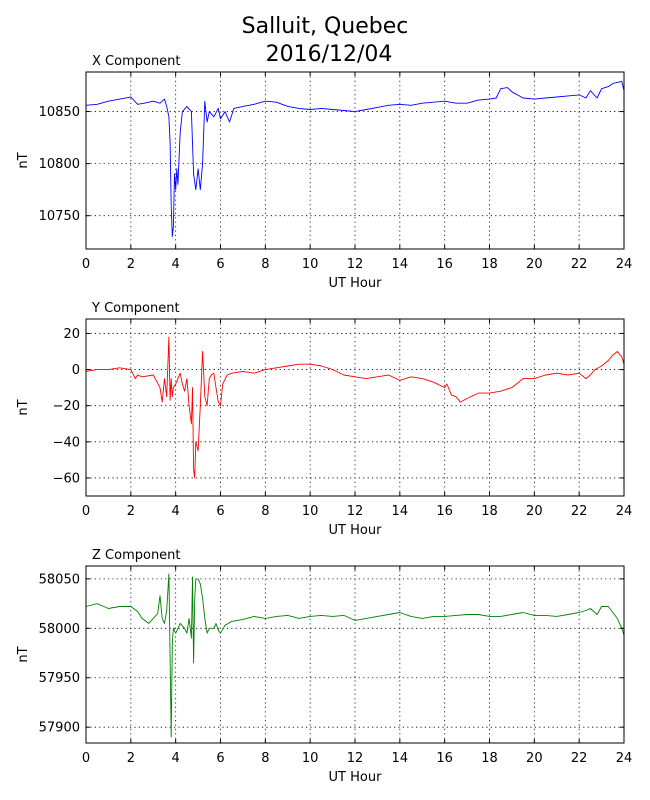 The width and height of the screenshot is (650, 800). I want to click on panel-title: X Component, so click(136, 61).